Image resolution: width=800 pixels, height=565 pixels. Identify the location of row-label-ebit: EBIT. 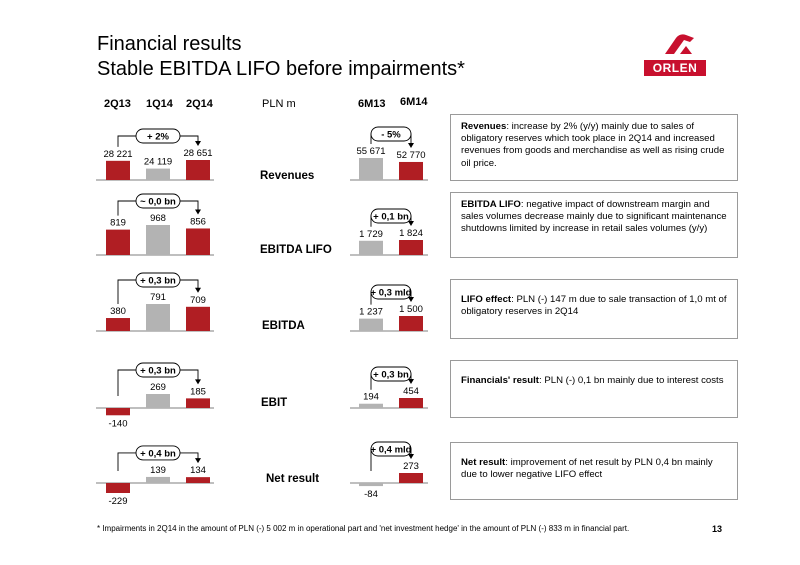
(274, 403).